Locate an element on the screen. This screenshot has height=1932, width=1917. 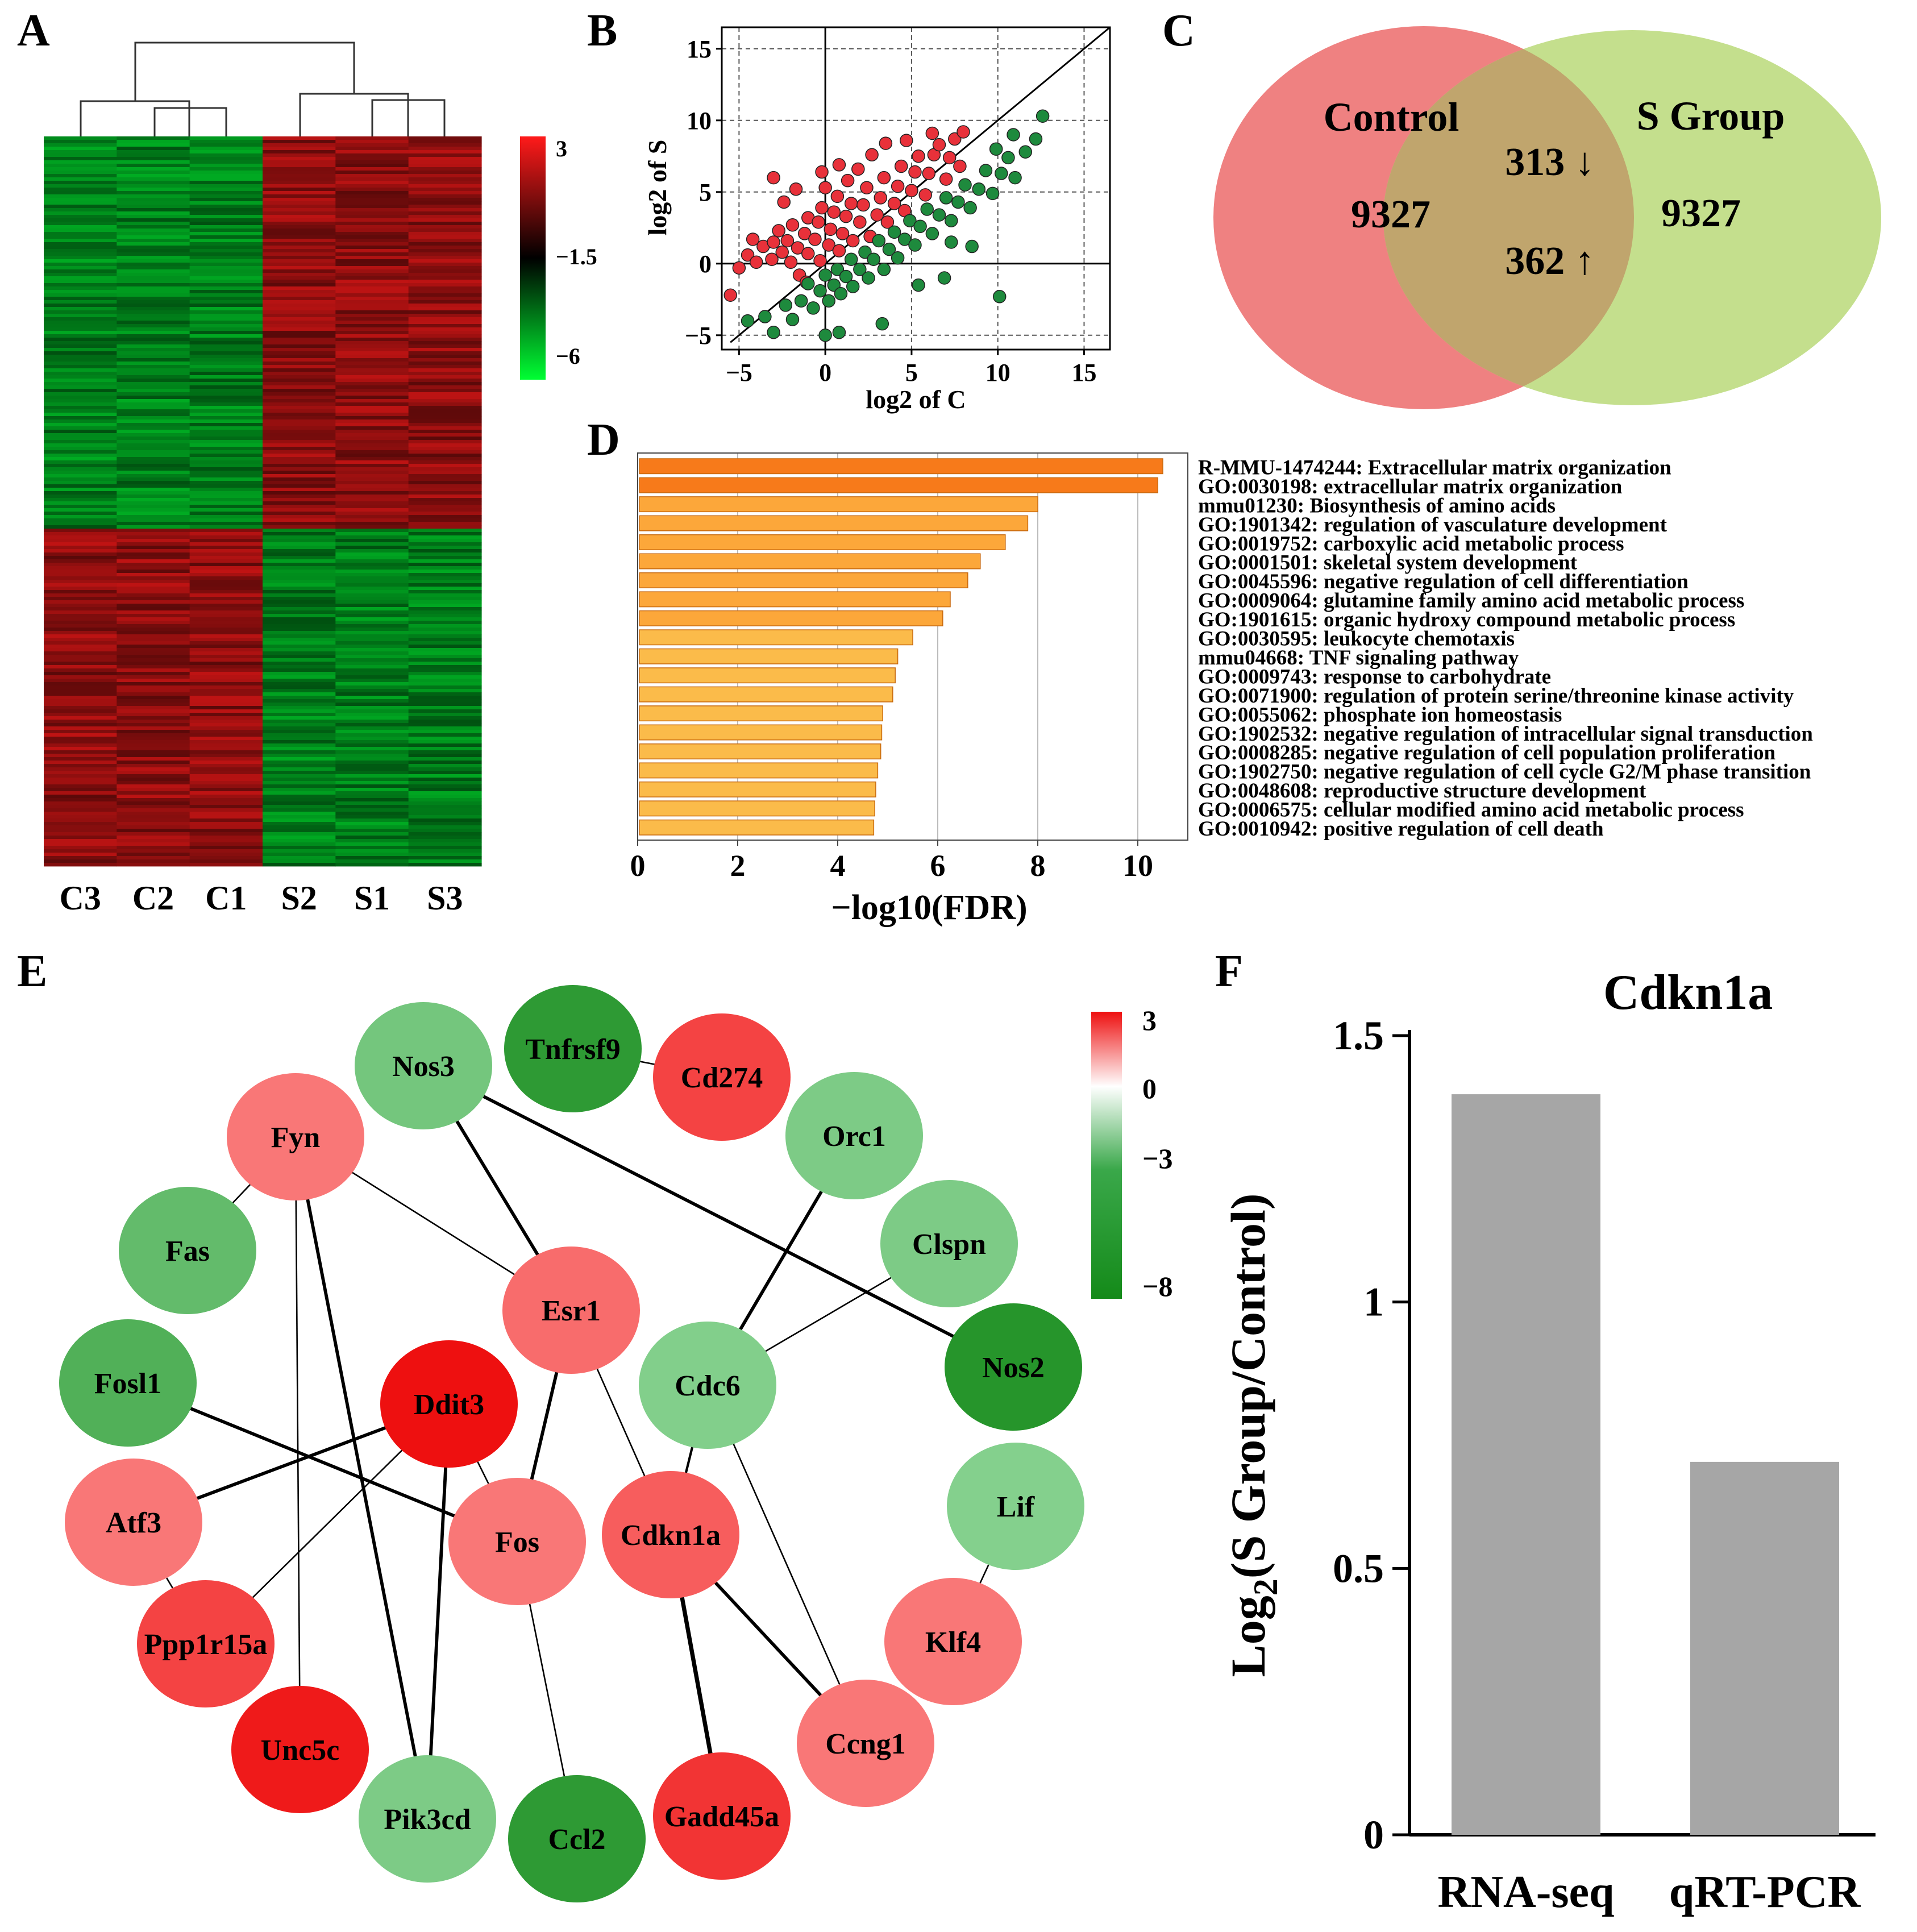
network-node-atf3 is located at coordinates (133, 1523).